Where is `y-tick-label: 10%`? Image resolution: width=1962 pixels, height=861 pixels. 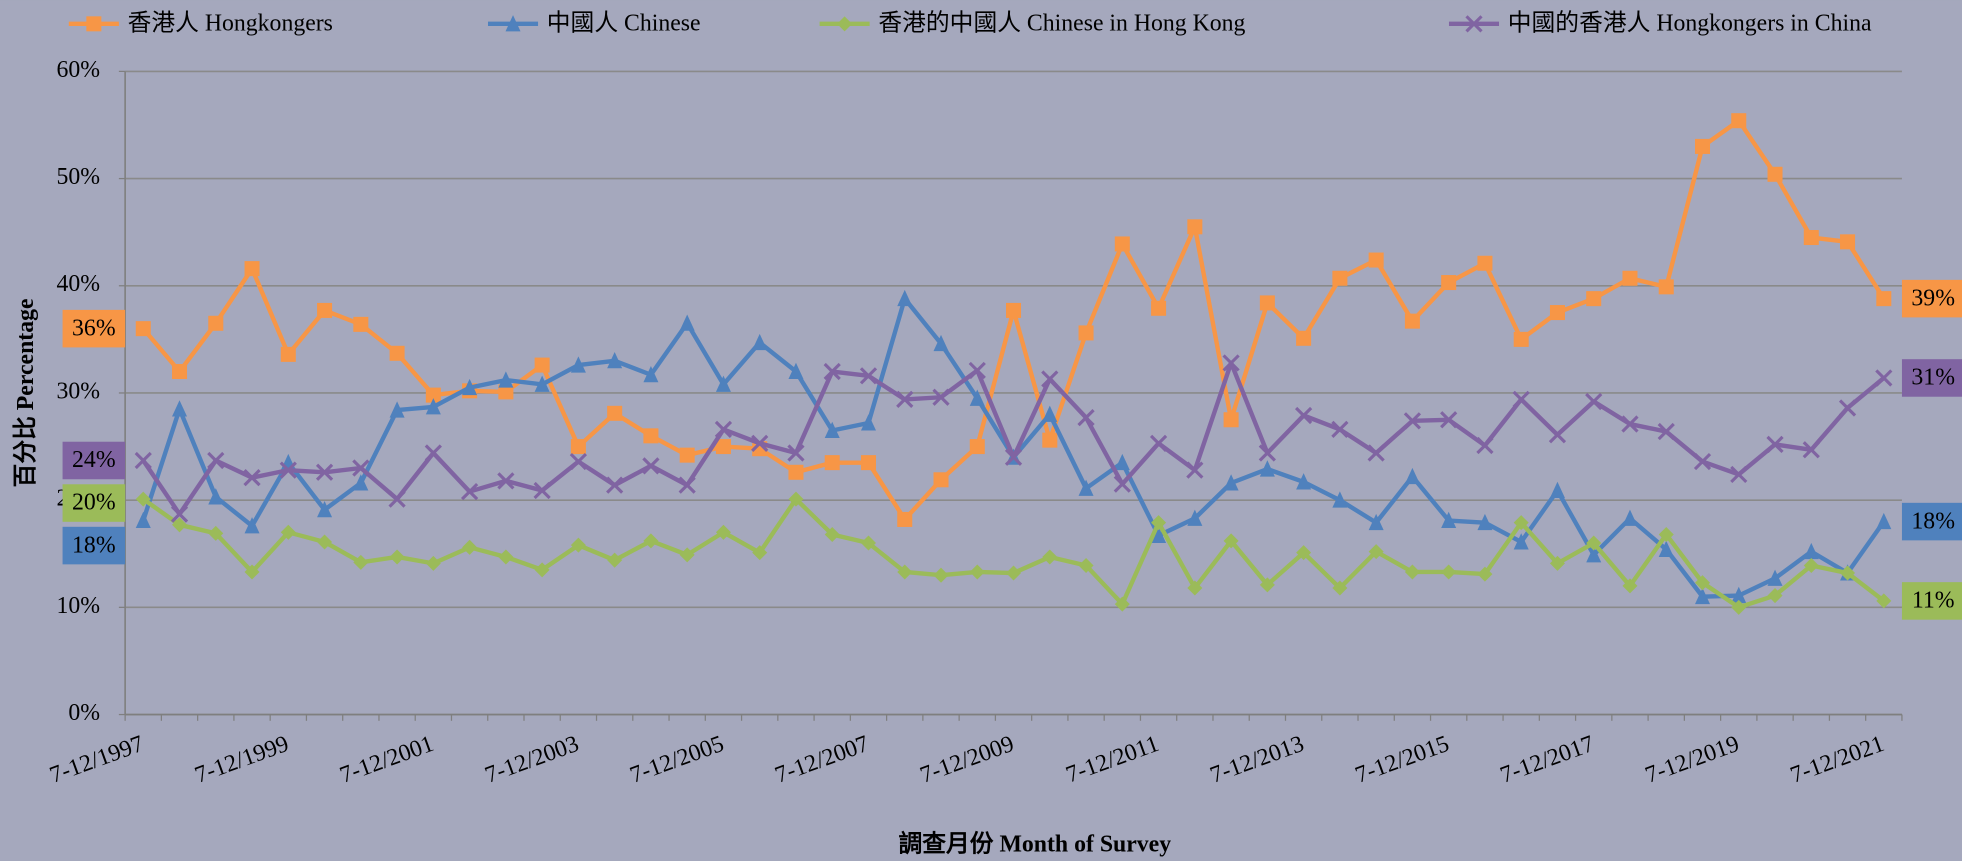 y-tick-label: 10% is located at coordinates (79, 606).